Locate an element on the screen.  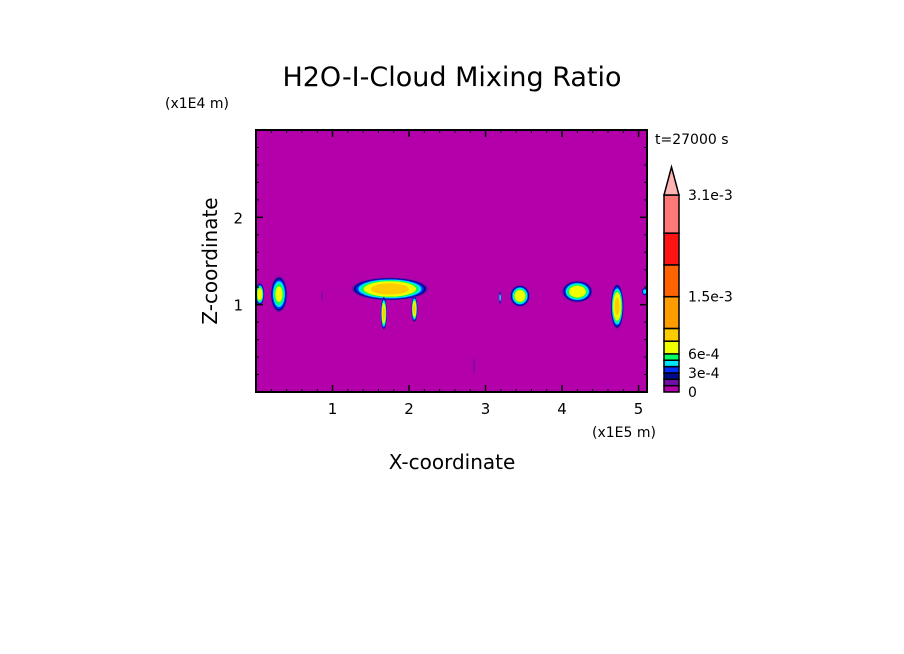
y-axis-label: Z-coordinate is located at coordinates (210, 260).